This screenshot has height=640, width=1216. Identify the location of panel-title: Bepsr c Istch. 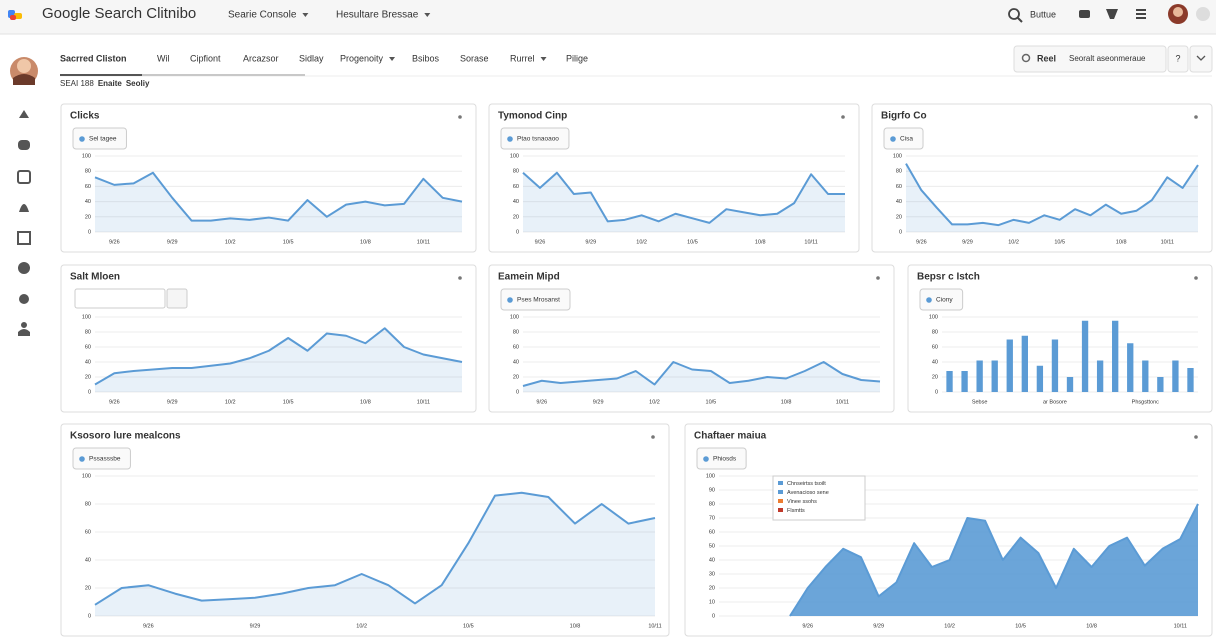
(948, 277).